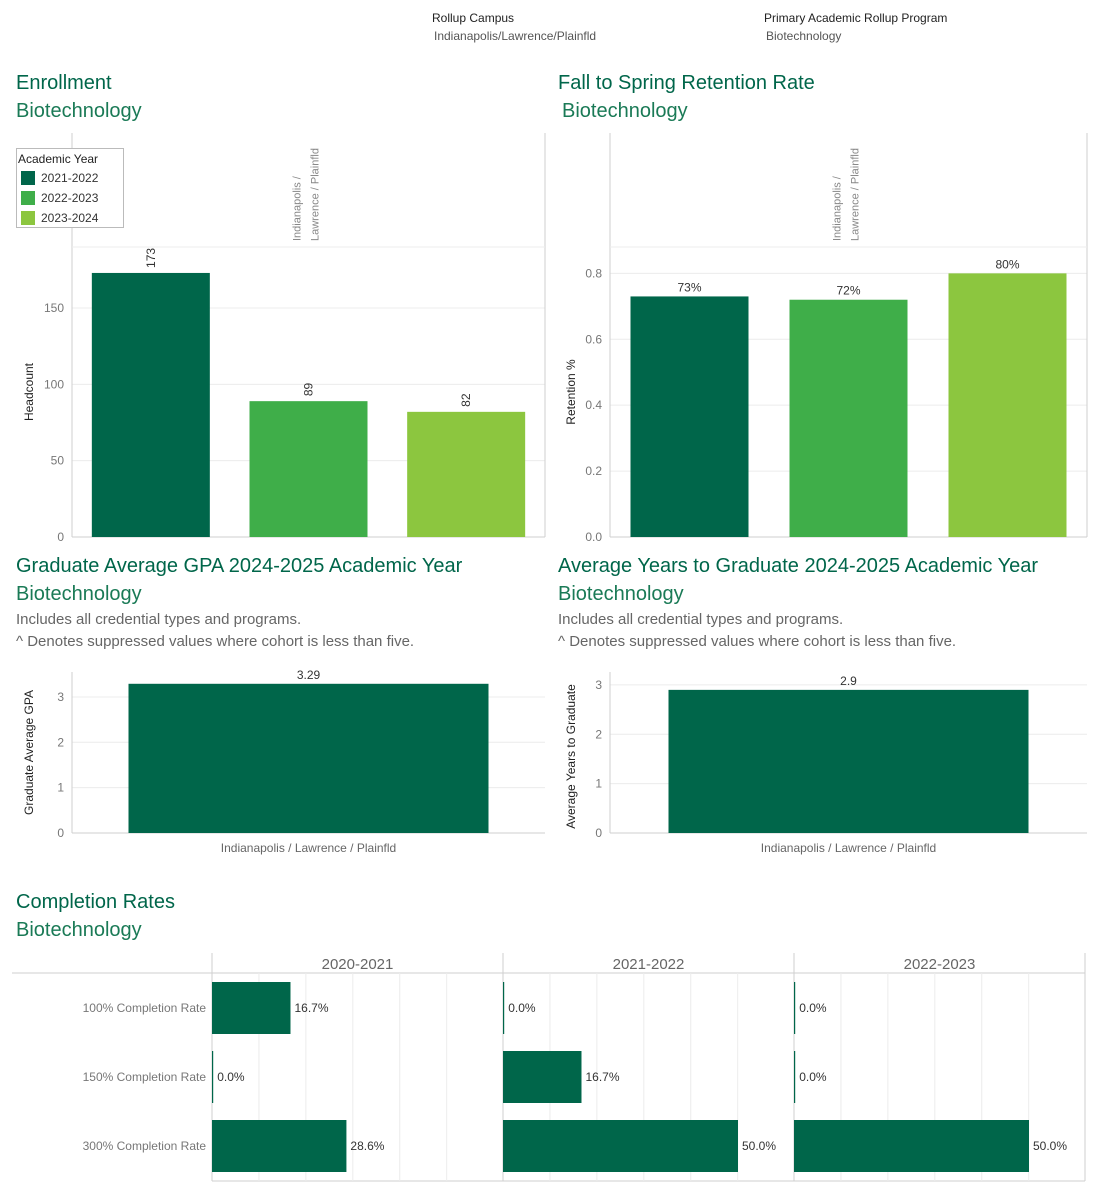  Describe the element at coordinates (515, 36) in the screenshot. I see `campus-filter-value: Indianapolis/Lawrence/Plainfld` at that location.